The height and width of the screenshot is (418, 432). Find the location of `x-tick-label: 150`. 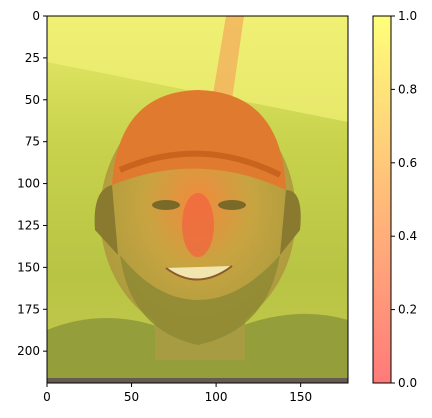

x-tick-label: 150 is located at coordinates (300, 397).